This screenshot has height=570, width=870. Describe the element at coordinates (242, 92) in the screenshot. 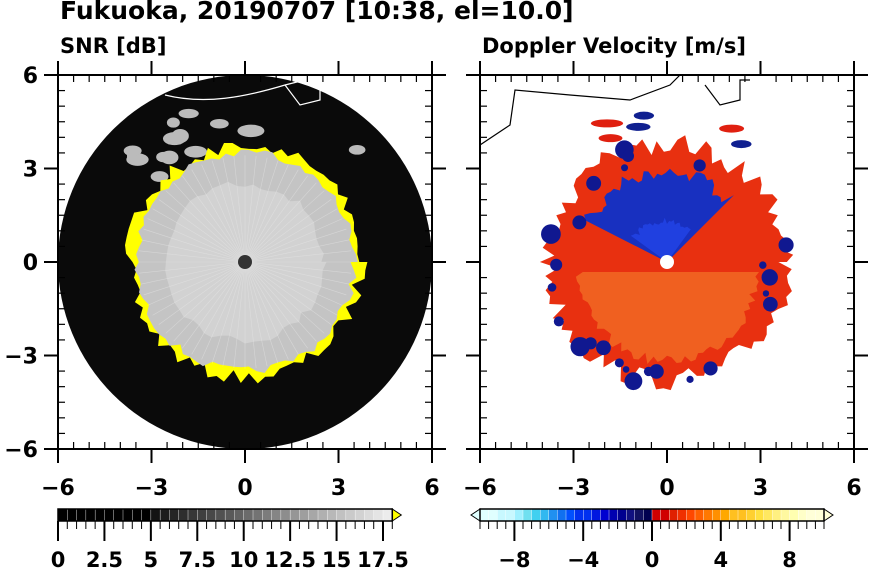

I see `coastline` at that location.